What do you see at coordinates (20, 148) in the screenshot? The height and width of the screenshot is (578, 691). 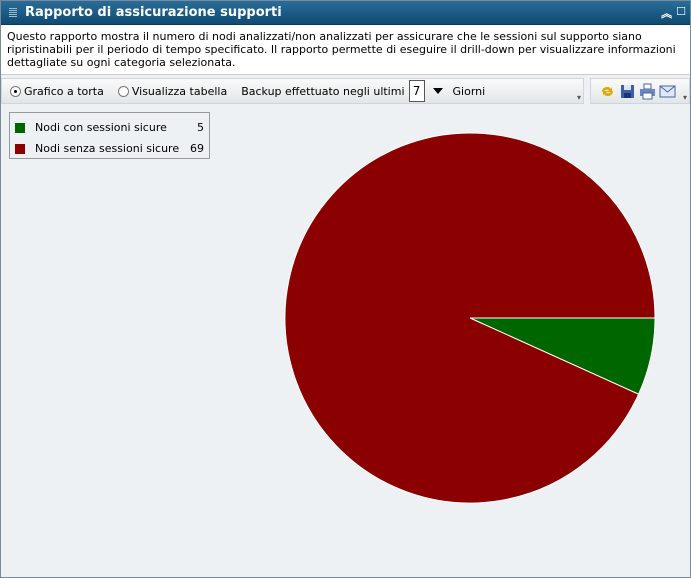 I see `legend-swatch-unsecure` at bounding box center [20, 148].